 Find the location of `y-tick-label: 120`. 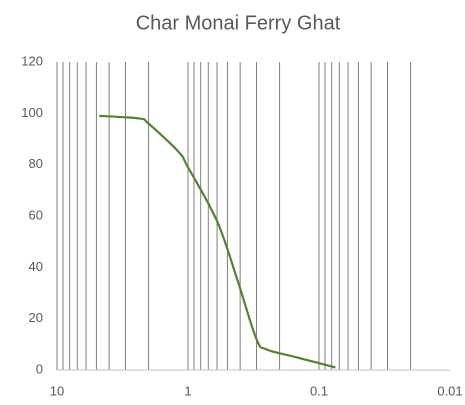

y-tick-label: 120 is located at coordinates (32, 60).